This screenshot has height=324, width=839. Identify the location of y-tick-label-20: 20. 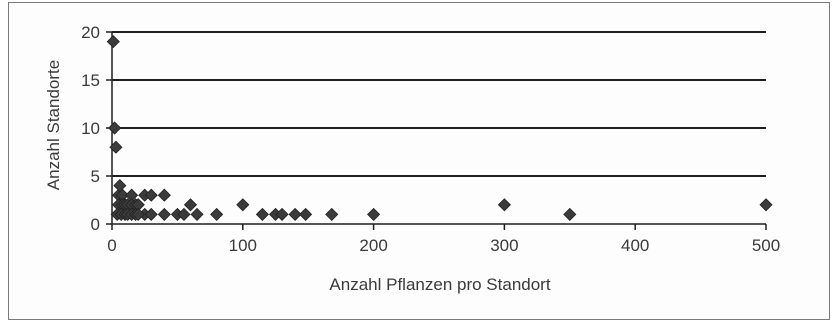
(90, 32).